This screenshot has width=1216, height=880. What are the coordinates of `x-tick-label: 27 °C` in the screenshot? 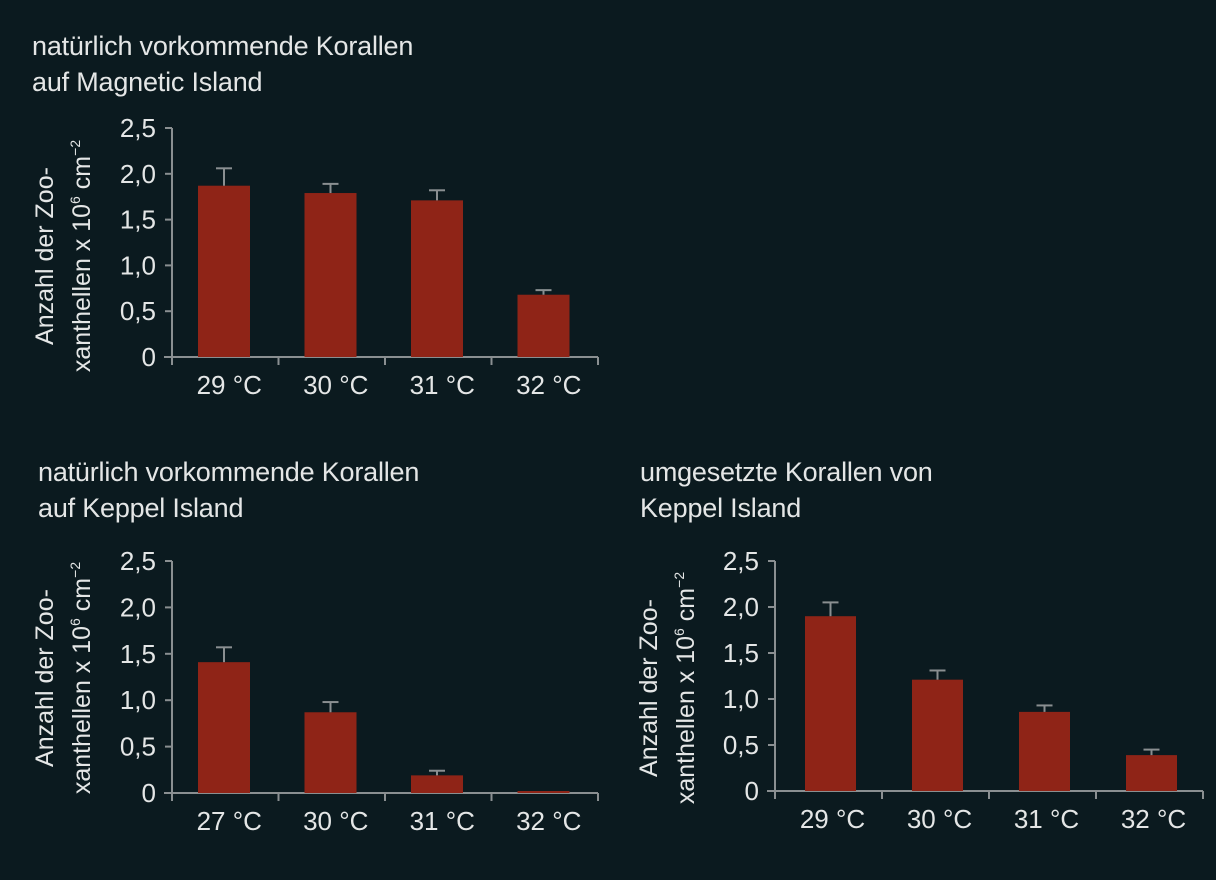 It's located at (229, 821).